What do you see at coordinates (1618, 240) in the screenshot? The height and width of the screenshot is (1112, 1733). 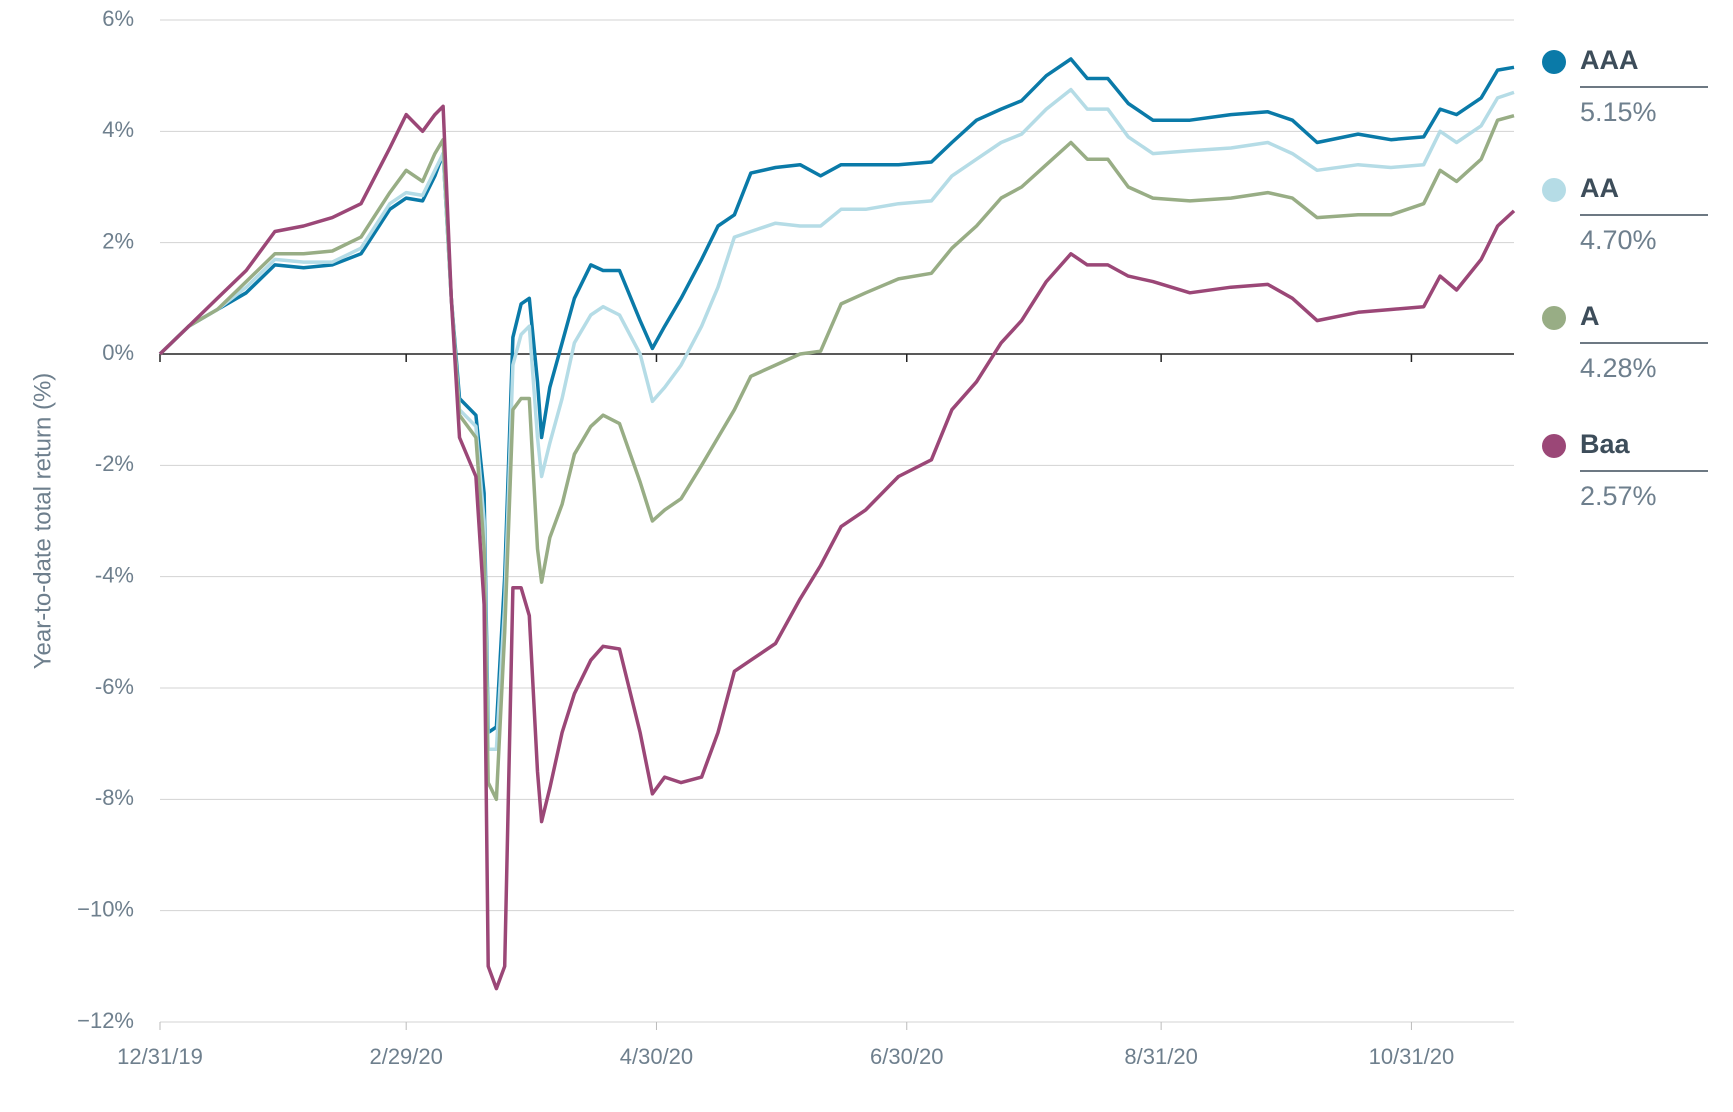 I see `legend-value: 4.70%` at bounding box center [1618, 240].